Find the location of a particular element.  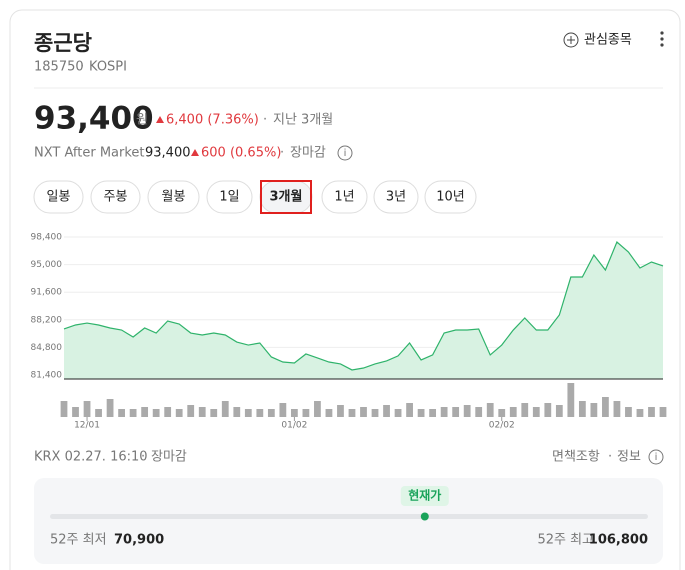

y-tick-label: 98,400 is located at coordinates (47, 238).